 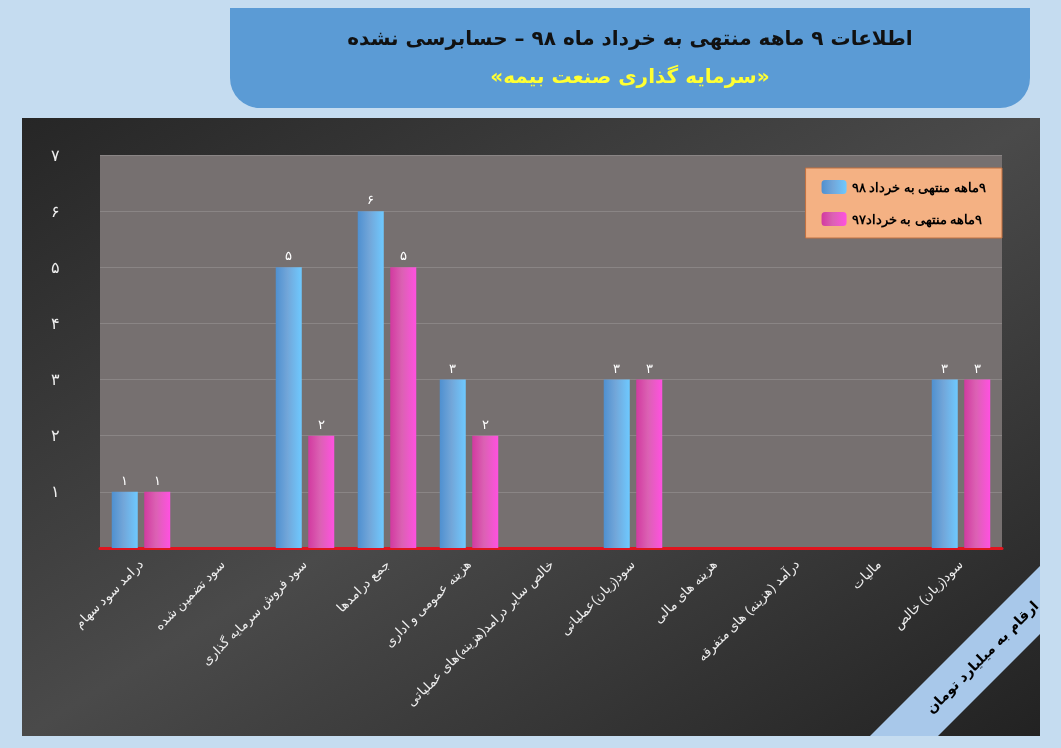 I want to click on legend-label: ۹ماهه منتهی به خرداد۹۷, so click(x=917, y=219).